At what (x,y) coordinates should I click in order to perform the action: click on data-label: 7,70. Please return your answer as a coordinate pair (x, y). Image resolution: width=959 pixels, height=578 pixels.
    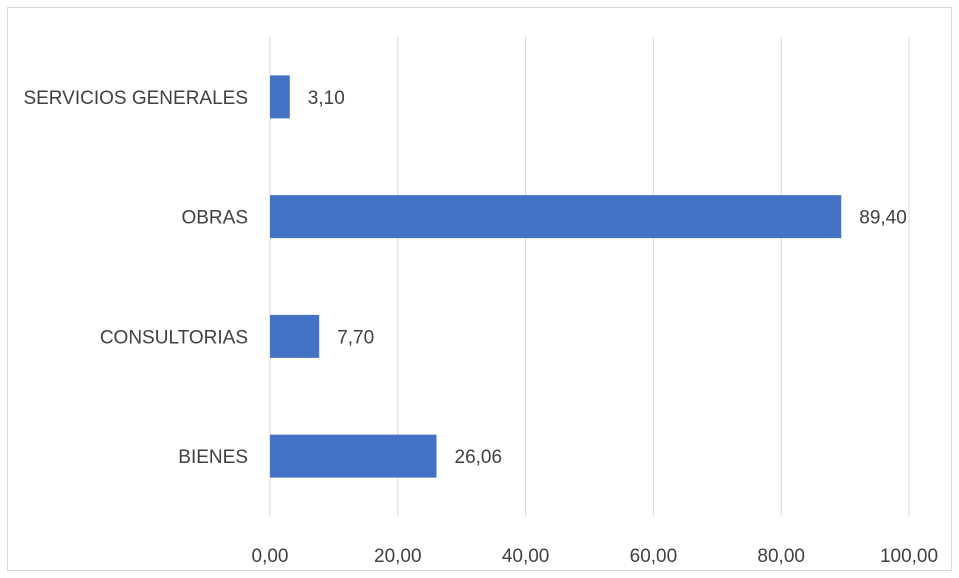
    Looking at the image, I should click on (355, 337).